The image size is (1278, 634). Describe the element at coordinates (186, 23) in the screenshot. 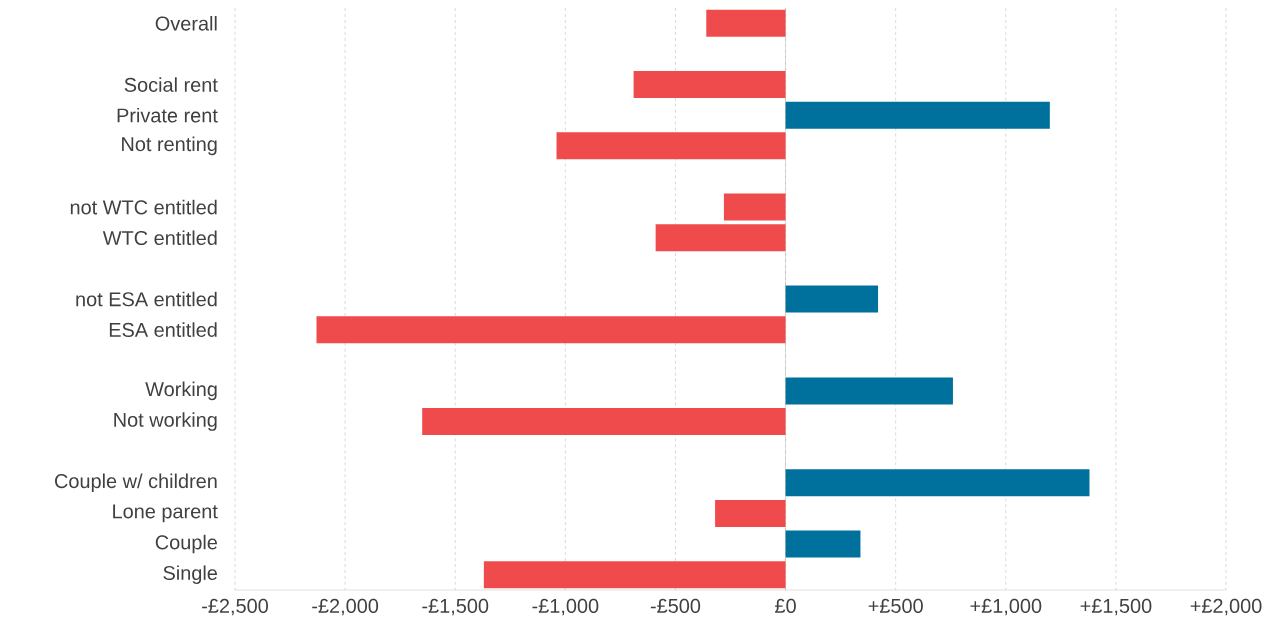

I see `y-tick-label: Overall` at that location.